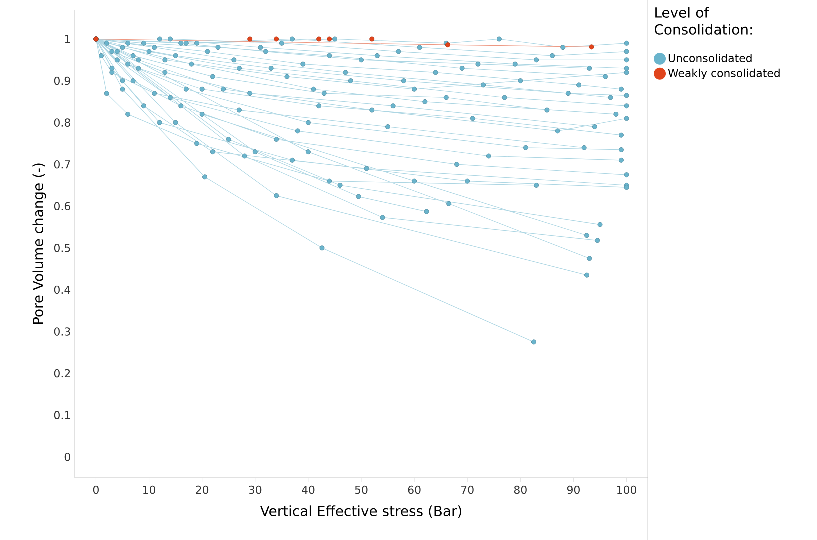  I want to click on legend-label: Unconsolidated, so click(710, 58).